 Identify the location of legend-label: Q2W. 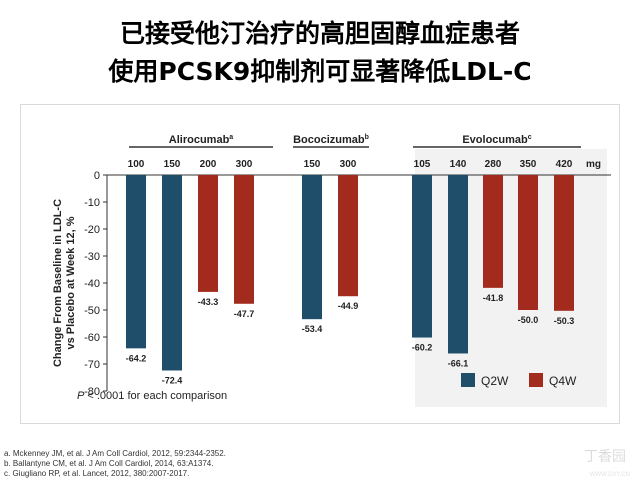
(495, 381).